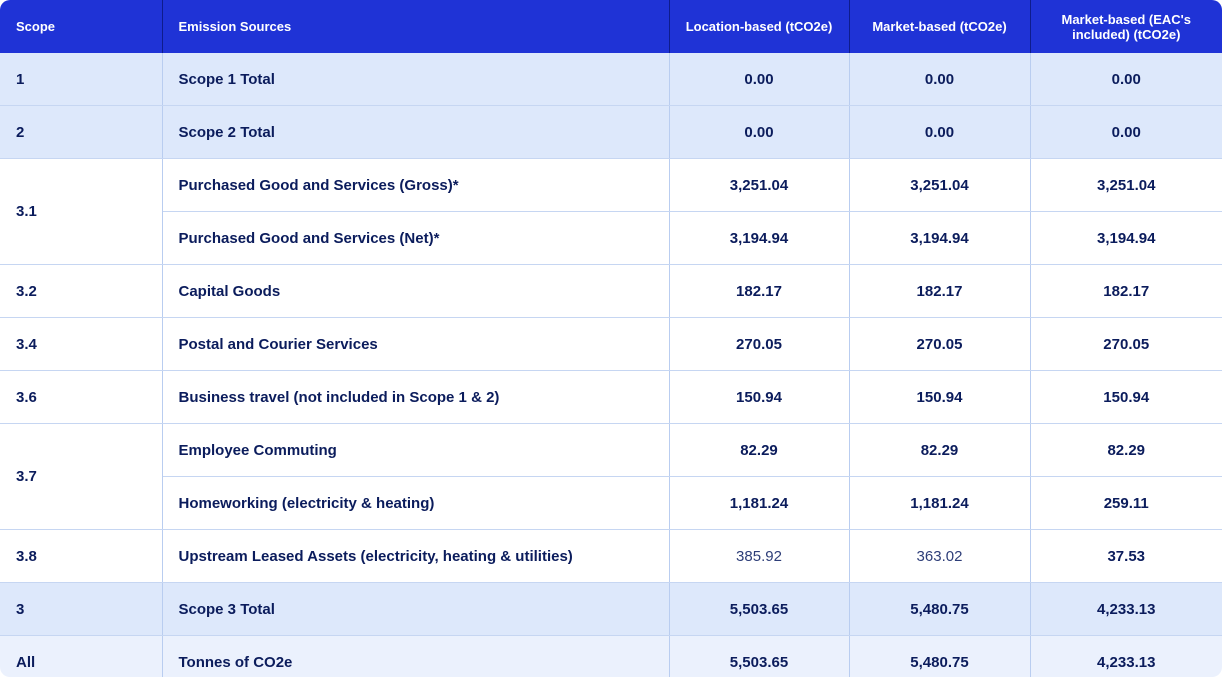  What do you see at coordinates (759, 556) in the screenshot?
I see `location-based-cell: 385.92` at bounding box center [759, 556].